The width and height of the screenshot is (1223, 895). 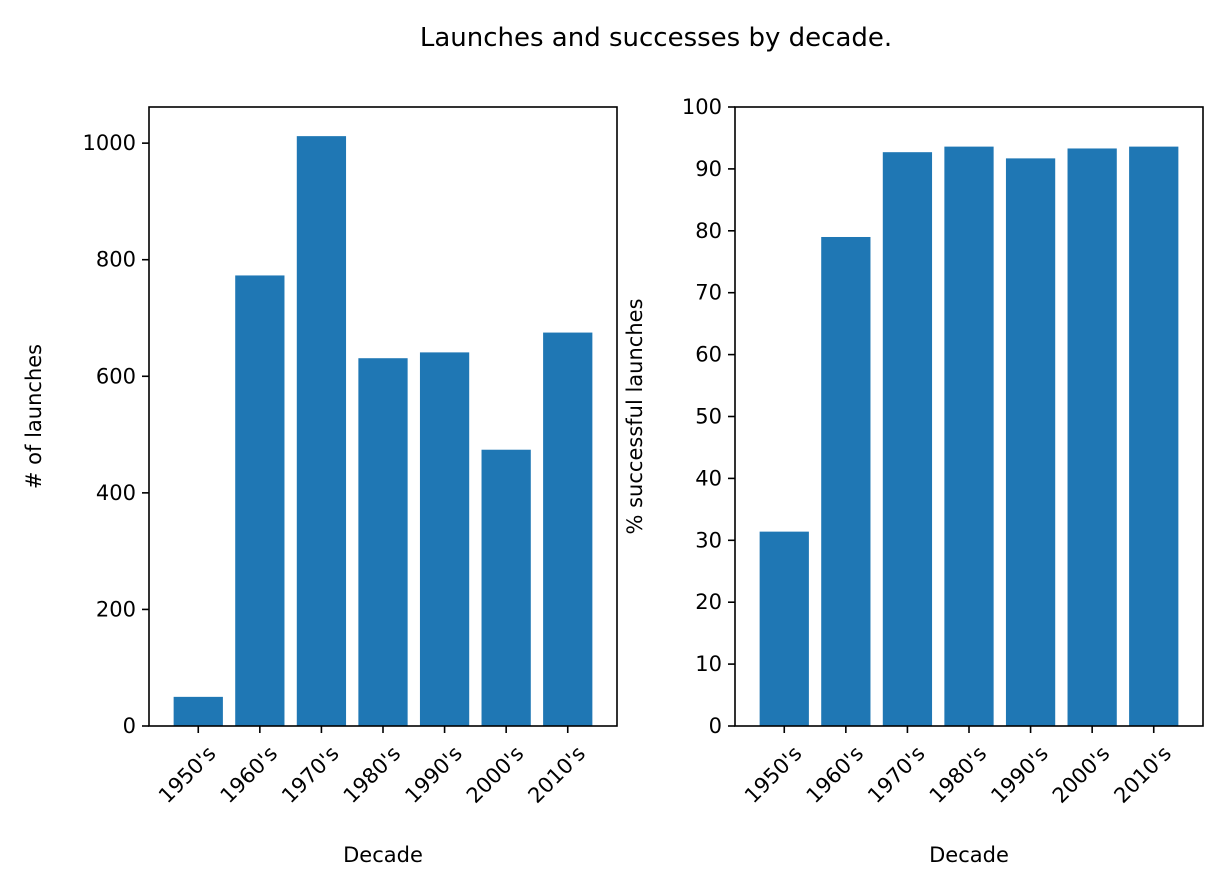 I want to click on launches-x-axis-label: Decade, so click(x=383, y=855).